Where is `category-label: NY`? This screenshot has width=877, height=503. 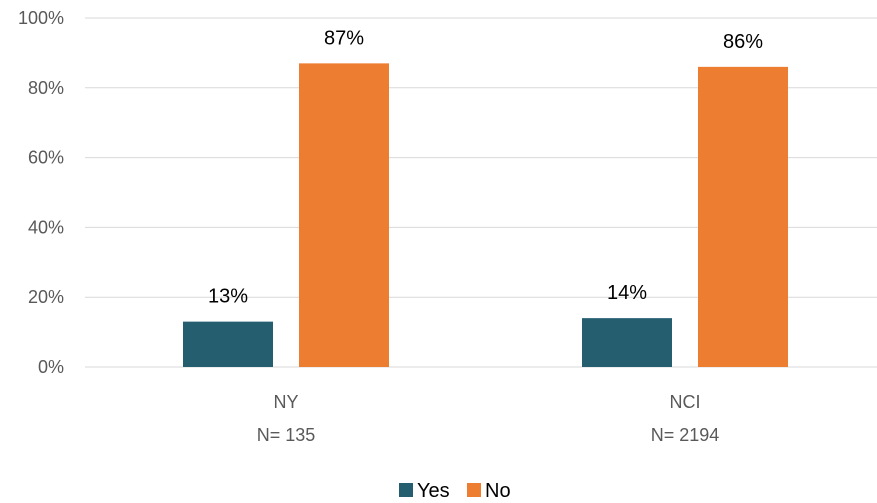
category-label: NY is located at coordinates (285, 402).